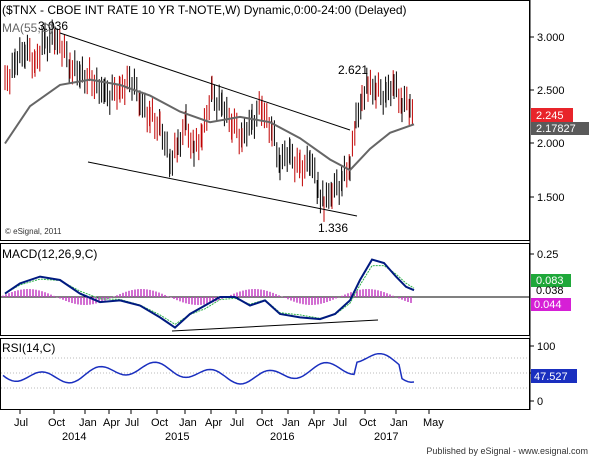  What do you see at coordinates (386, 437) in the screenshot?
I see `x-year-label: 2017` at bounding box center [386, 437].